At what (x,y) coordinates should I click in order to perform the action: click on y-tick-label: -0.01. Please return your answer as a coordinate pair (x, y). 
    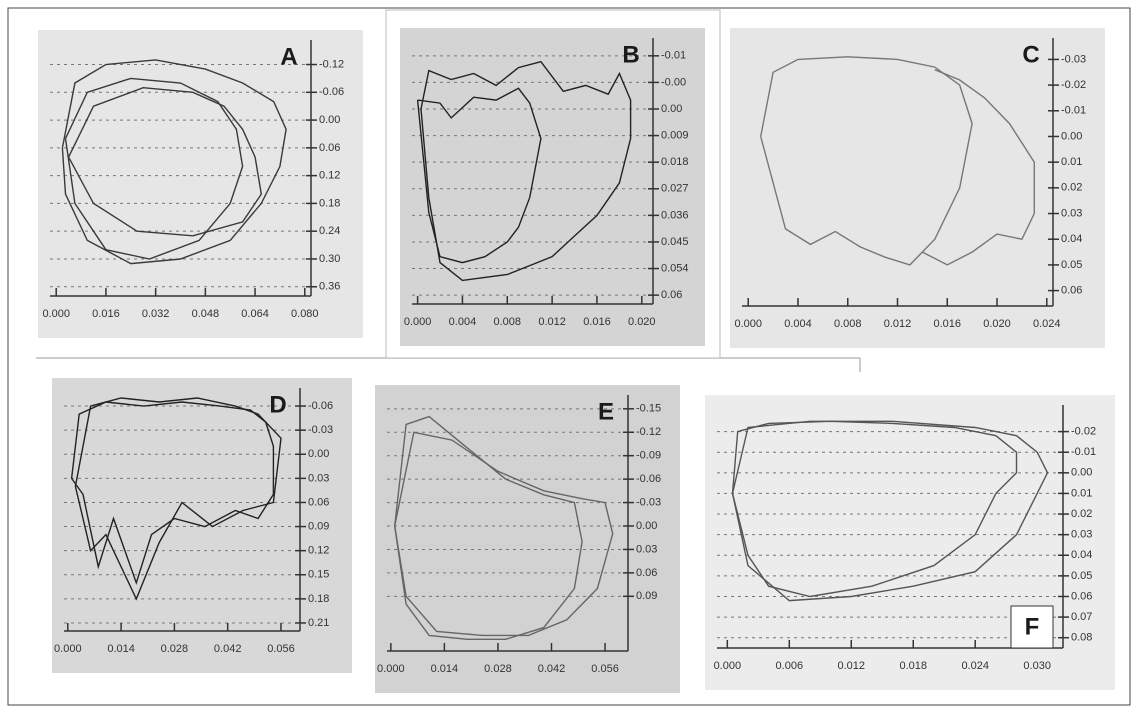
    Looking at the image, I should click on (673, 56).